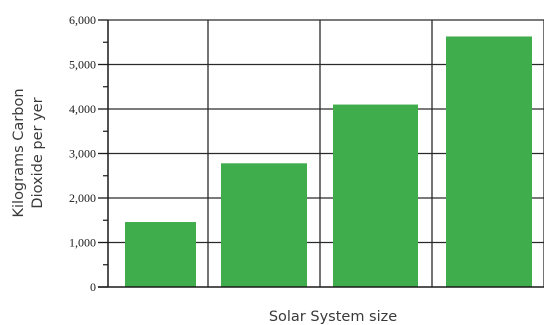  I want to click on y-tick-label-3: 3,000, so click(82, 154).